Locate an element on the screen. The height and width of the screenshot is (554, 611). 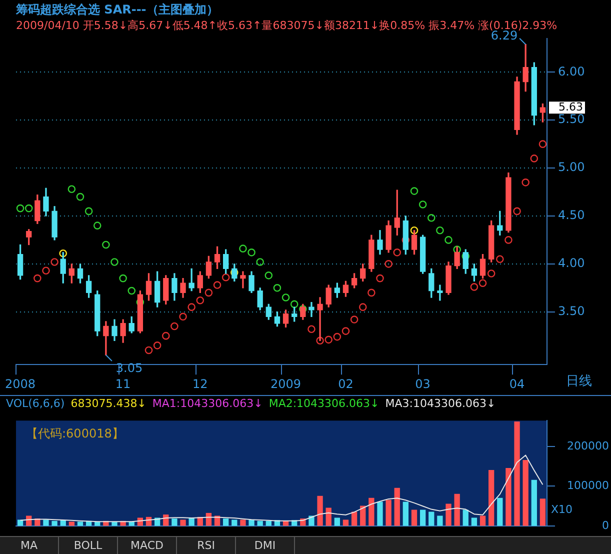
text: MA is located at coordinates (29, 545).